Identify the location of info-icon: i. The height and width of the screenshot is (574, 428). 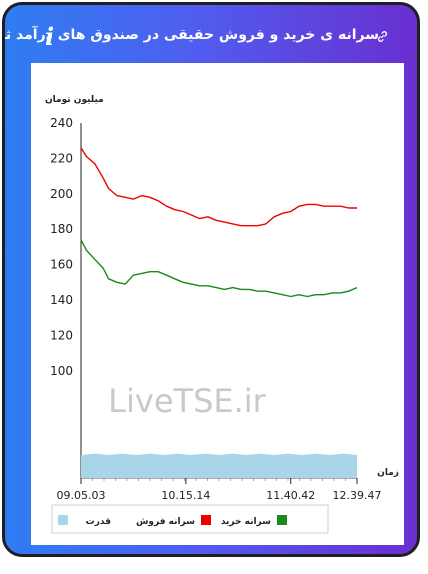
(50, 36).